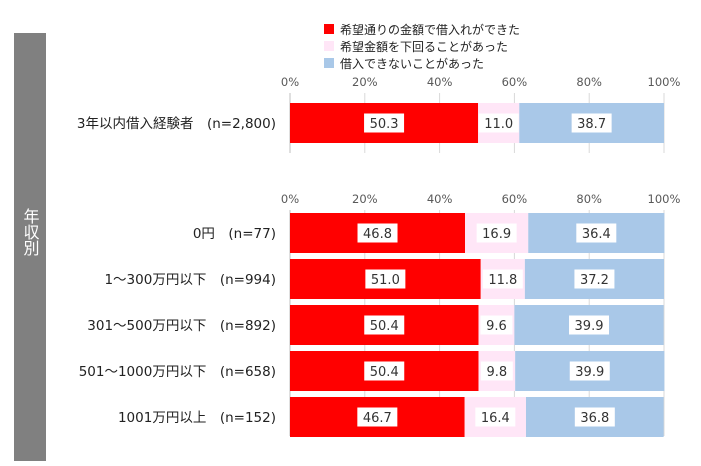 The height and width of the screenshot is (466, 701). Describe the element at coordinates (329, 46) in the screenshot. I see `legend-swatch-pink` at that location.